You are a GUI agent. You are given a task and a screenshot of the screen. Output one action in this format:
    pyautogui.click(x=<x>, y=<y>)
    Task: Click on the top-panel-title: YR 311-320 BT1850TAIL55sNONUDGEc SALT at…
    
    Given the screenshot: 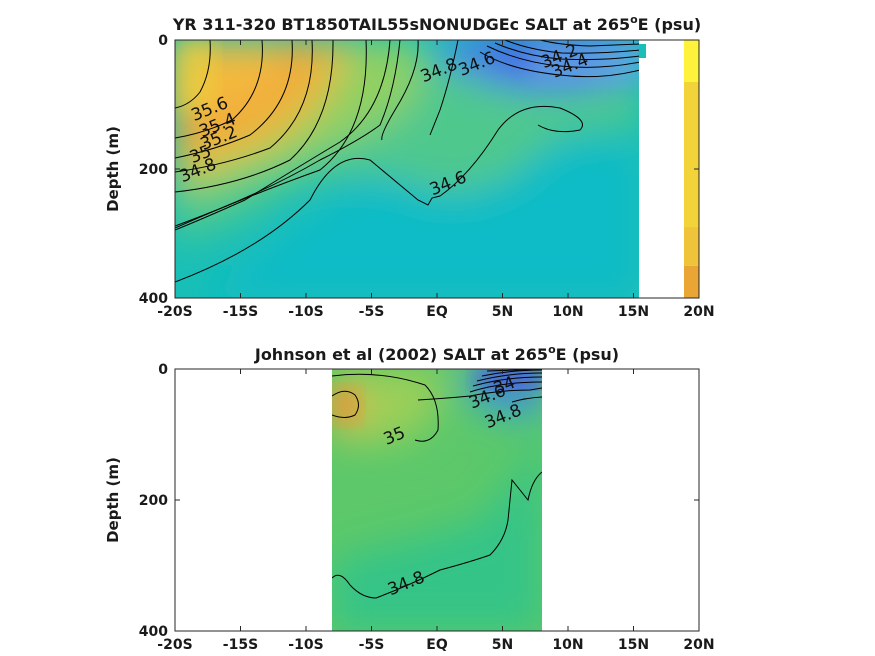 What is the action you would take?
    pyautogui.click(x=436, y=23)
    